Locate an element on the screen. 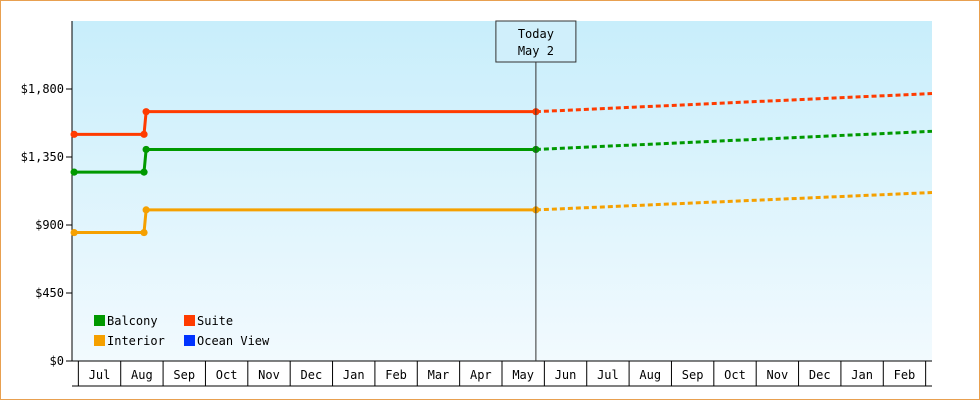 The height and width of the screenshot is (401, 980). today-marker: Today May 2 is located at coordinates (536, 190).